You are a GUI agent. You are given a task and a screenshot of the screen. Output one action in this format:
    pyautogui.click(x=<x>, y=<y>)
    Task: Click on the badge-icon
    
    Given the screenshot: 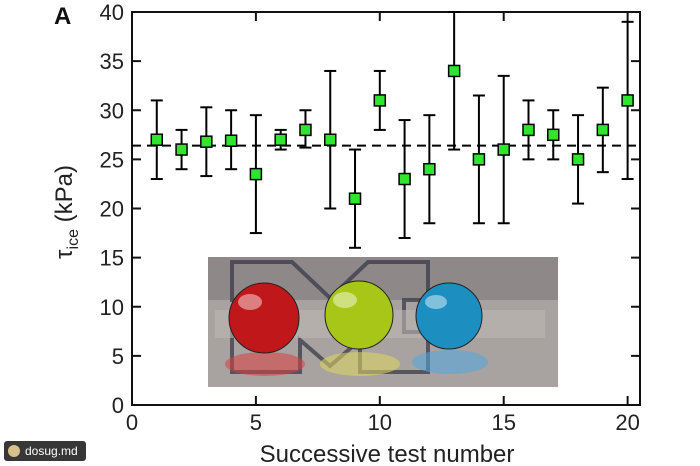 What is the action you would take?
    pyautogui.click(x=14, y=451)
    